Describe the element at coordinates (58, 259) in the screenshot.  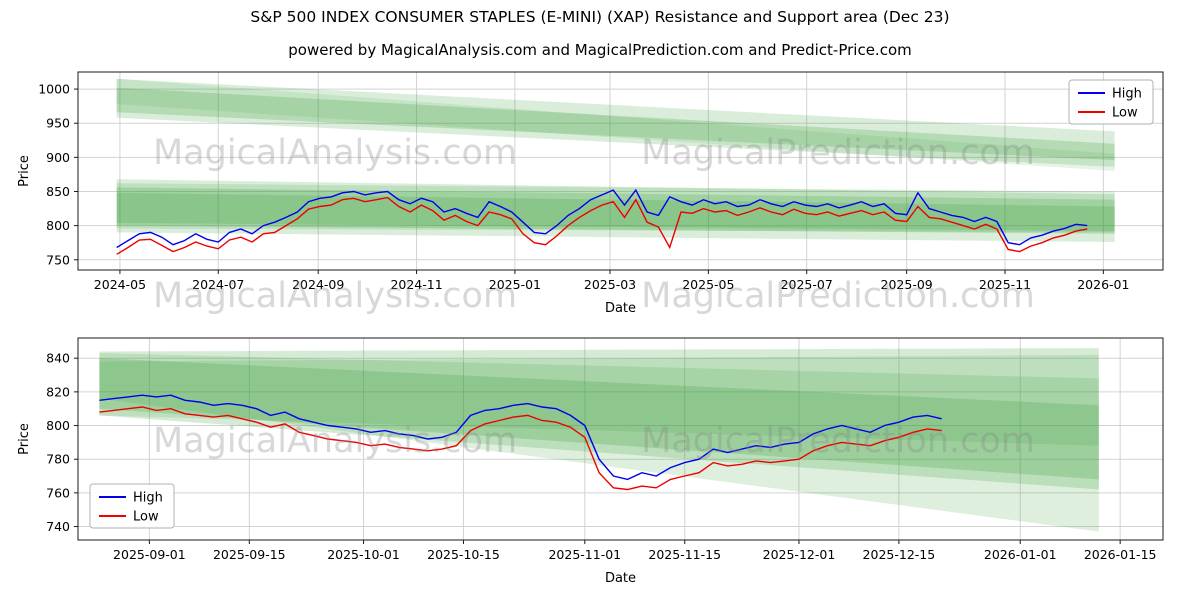
I see `y-tick-label: 750` at that location.